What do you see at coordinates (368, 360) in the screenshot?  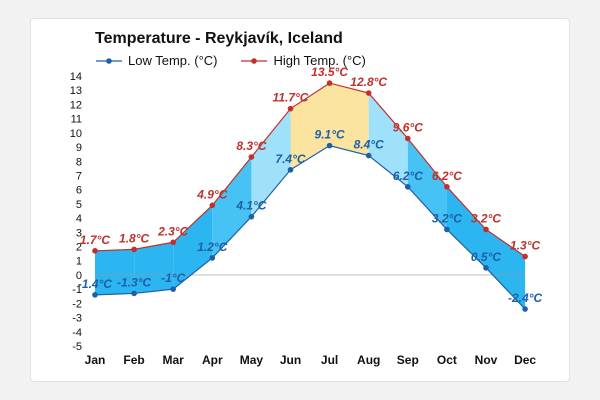 I see `x-tick-label: Aug` at bounding box center [368, 360].